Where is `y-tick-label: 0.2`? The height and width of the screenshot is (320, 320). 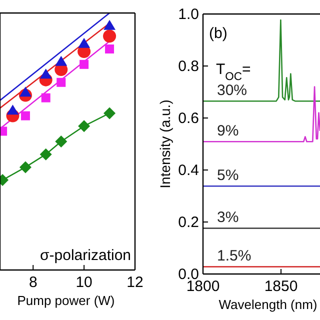
y-tick-label: 0.2 is located at coordinates (188, 222).